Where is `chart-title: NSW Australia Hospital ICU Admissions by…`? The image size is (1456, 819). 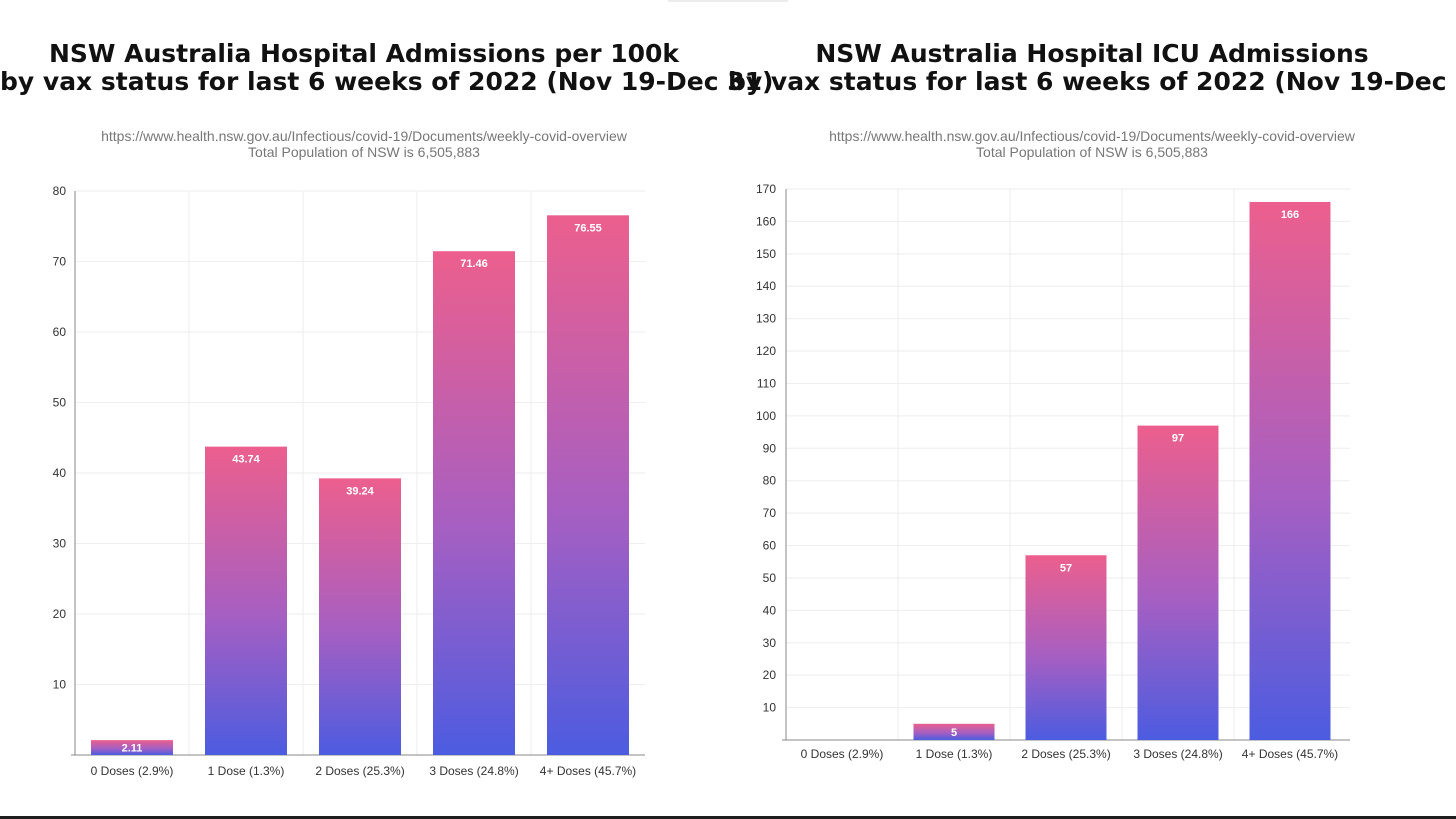
chart-title: NSW Australia Hospital ICU Admissions by… is located at coordinates (1092, 68).